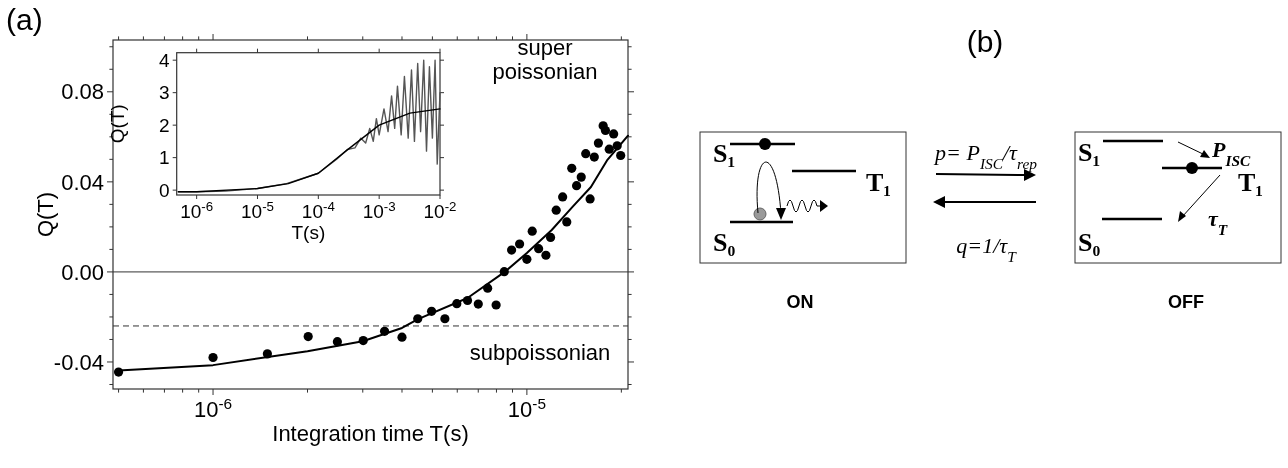 The width and height of the screenshot is (1288, 468). Describe the element at coordinates (545, 59) in the screenshot. I see `annotation: super poissonian` at that location.